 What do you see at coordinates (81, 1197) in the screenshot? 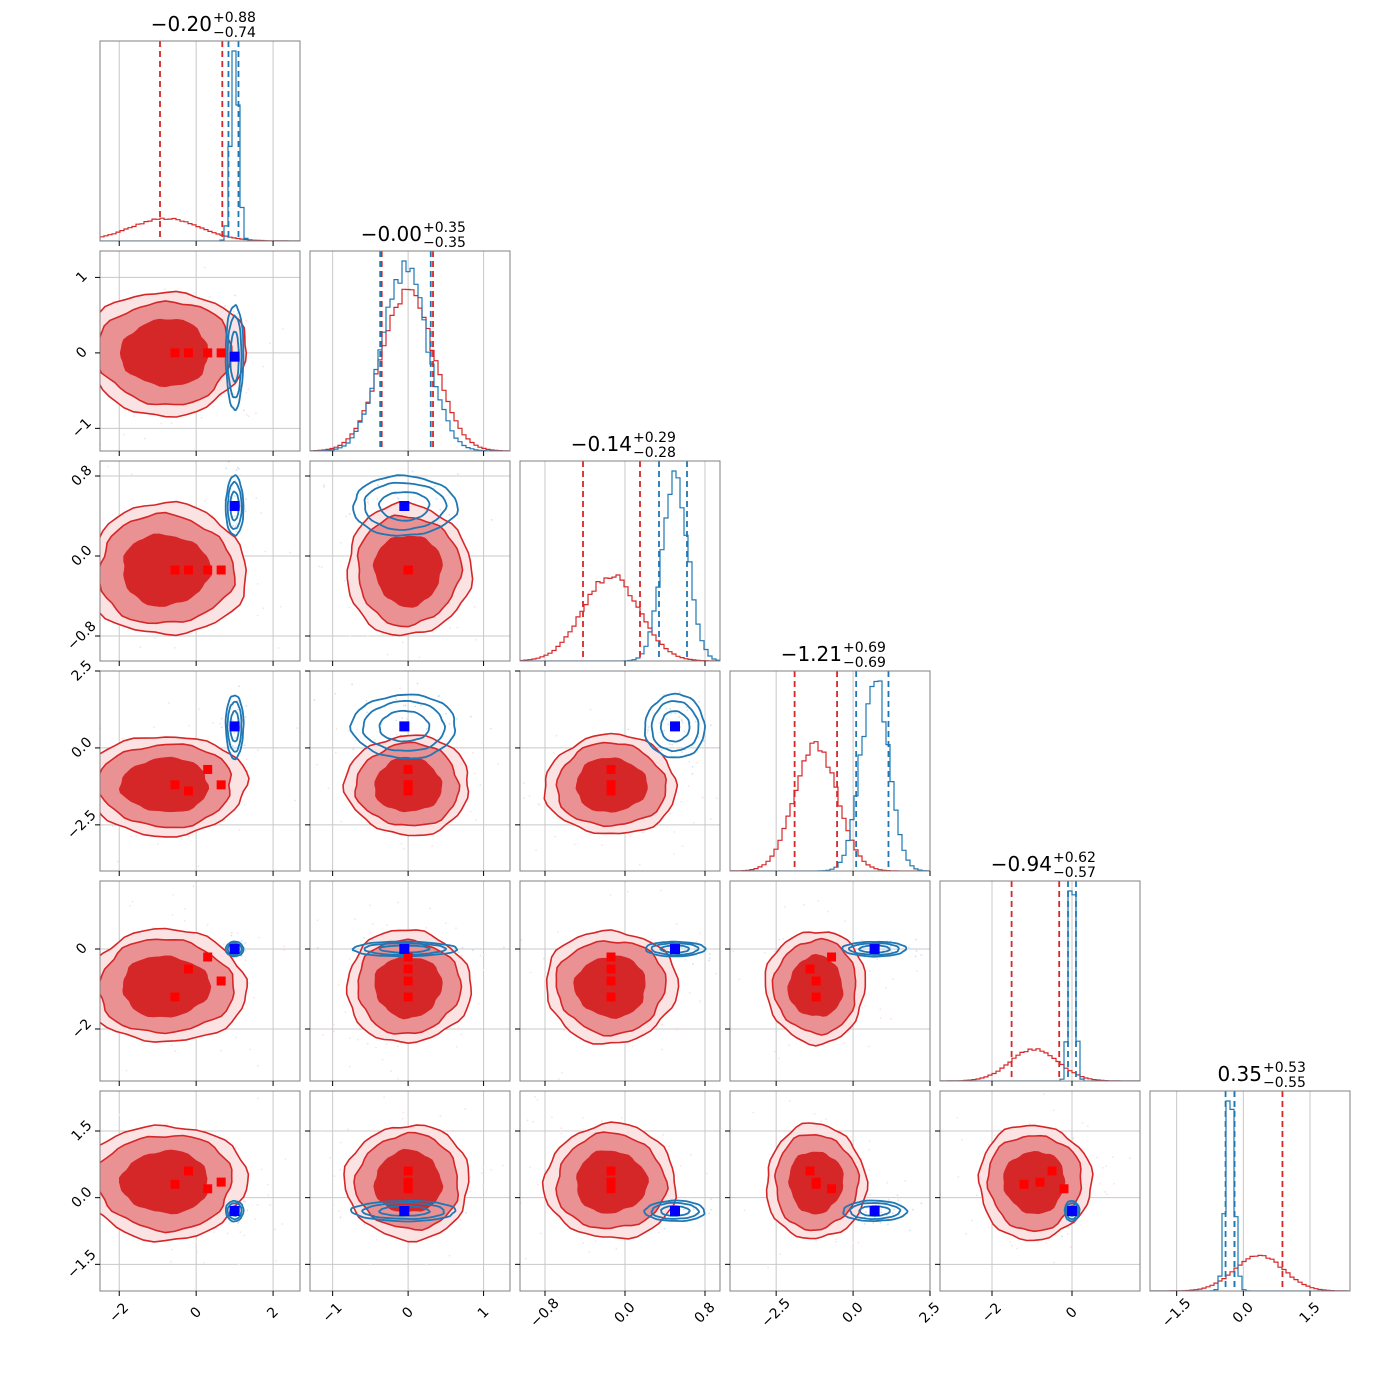
I see `y-tick-label: 0.0` at bounding box center [81, 1197].